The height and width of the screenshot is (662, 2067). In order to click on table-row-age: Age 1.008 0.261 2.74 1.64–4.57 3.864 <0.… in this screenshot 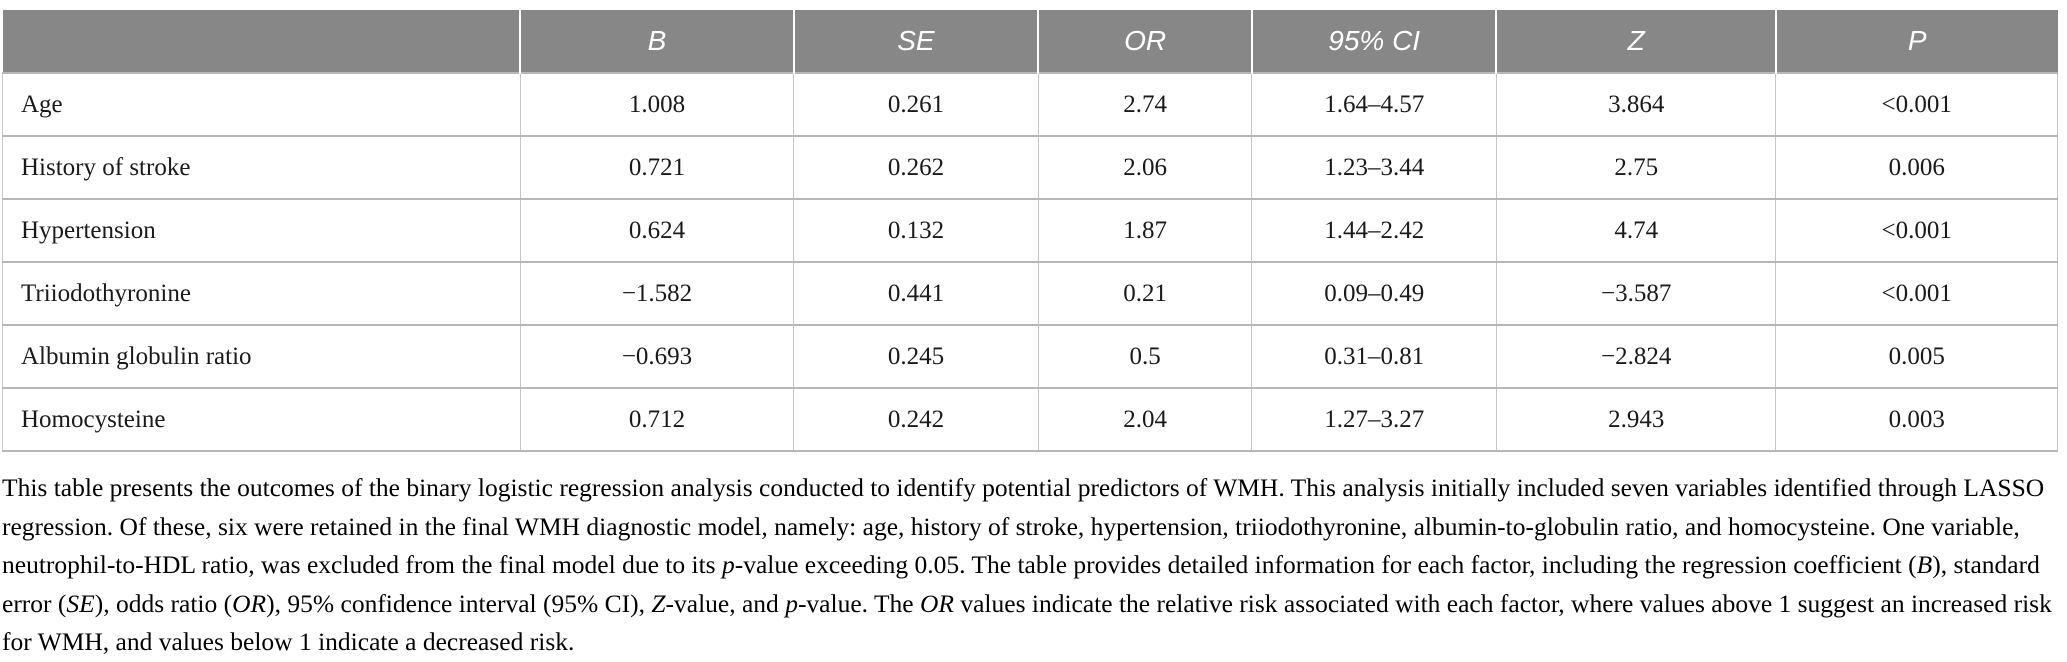, I will do `click(1030, 104)`.